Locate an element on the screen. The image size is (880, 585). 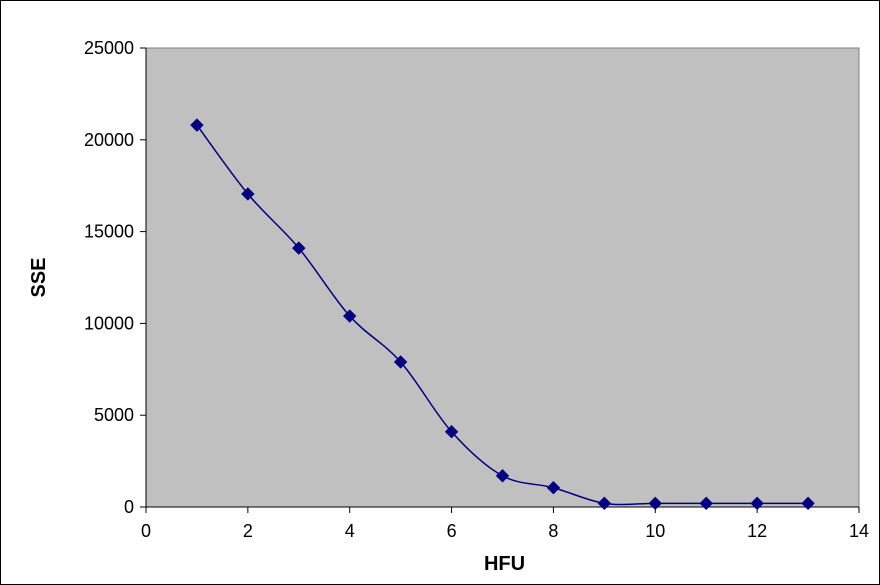
x-tick-label: 0 is located at coordinates (146, 531).